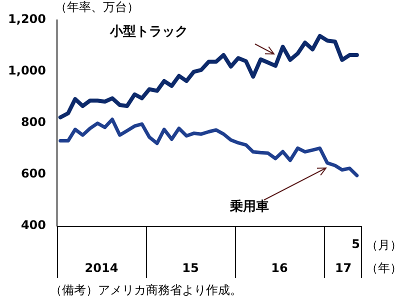 The width and height of the screenshot is (401, 301). I want to click on text: 乗用車, so click(249, 206).